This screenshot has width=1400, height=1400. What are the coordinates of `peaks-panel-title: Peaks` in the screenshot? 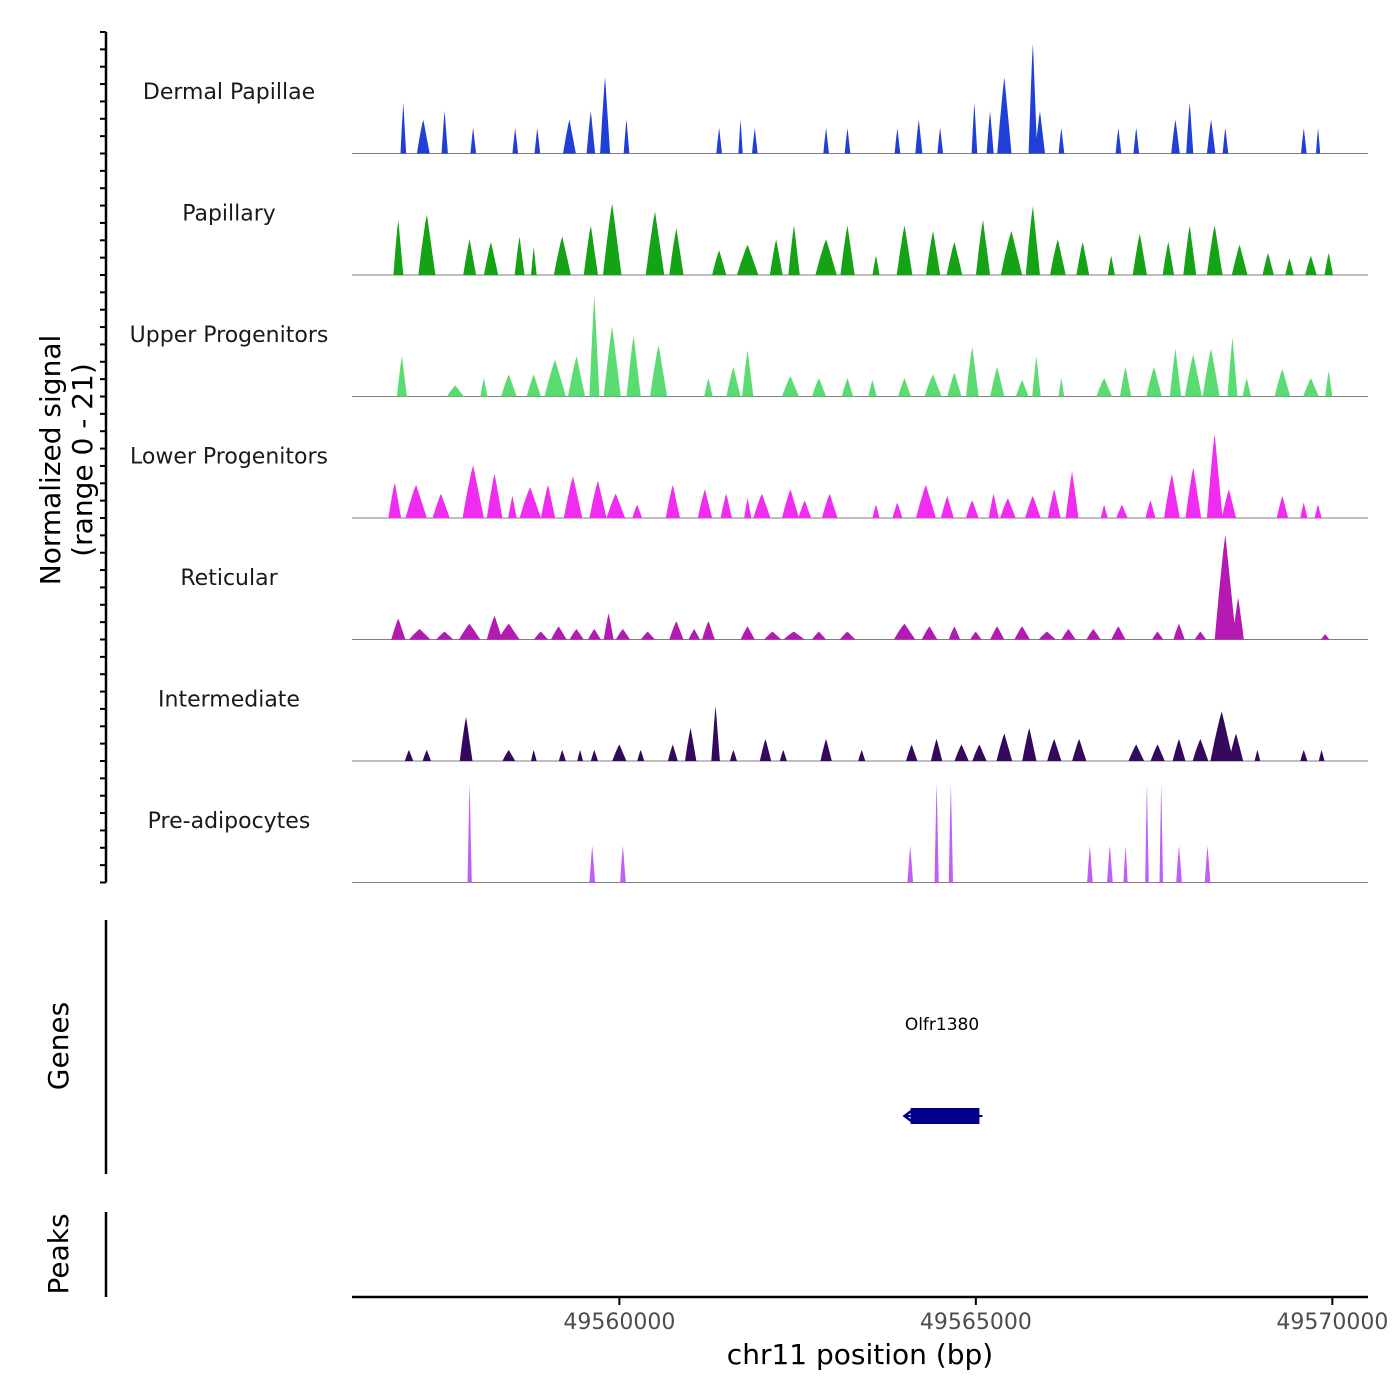 It's located at (58, 1253).